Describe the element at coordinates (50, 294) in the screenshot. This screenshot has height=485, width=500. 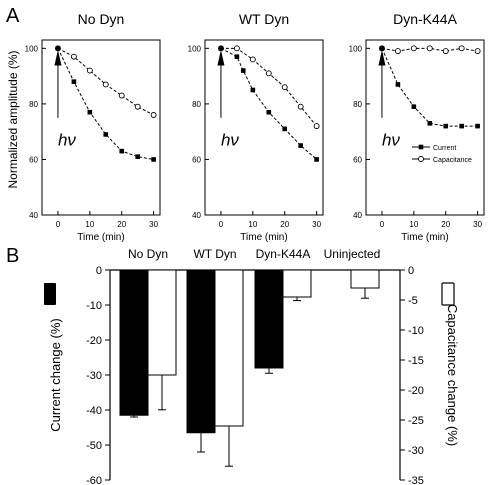
I see `left-axis-key-swatch` at that location.